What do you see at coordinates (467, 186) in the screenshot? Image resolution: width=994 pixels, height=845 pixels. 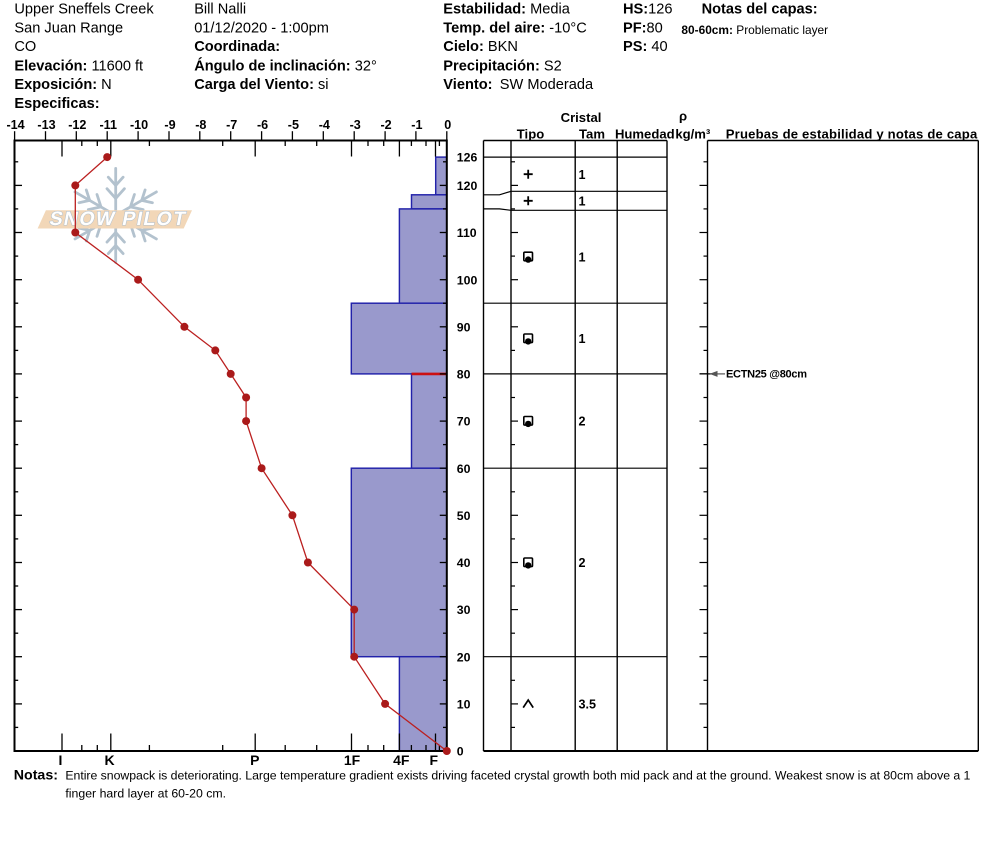 I see `svg-text: 120` at bounding box center [467, 186].